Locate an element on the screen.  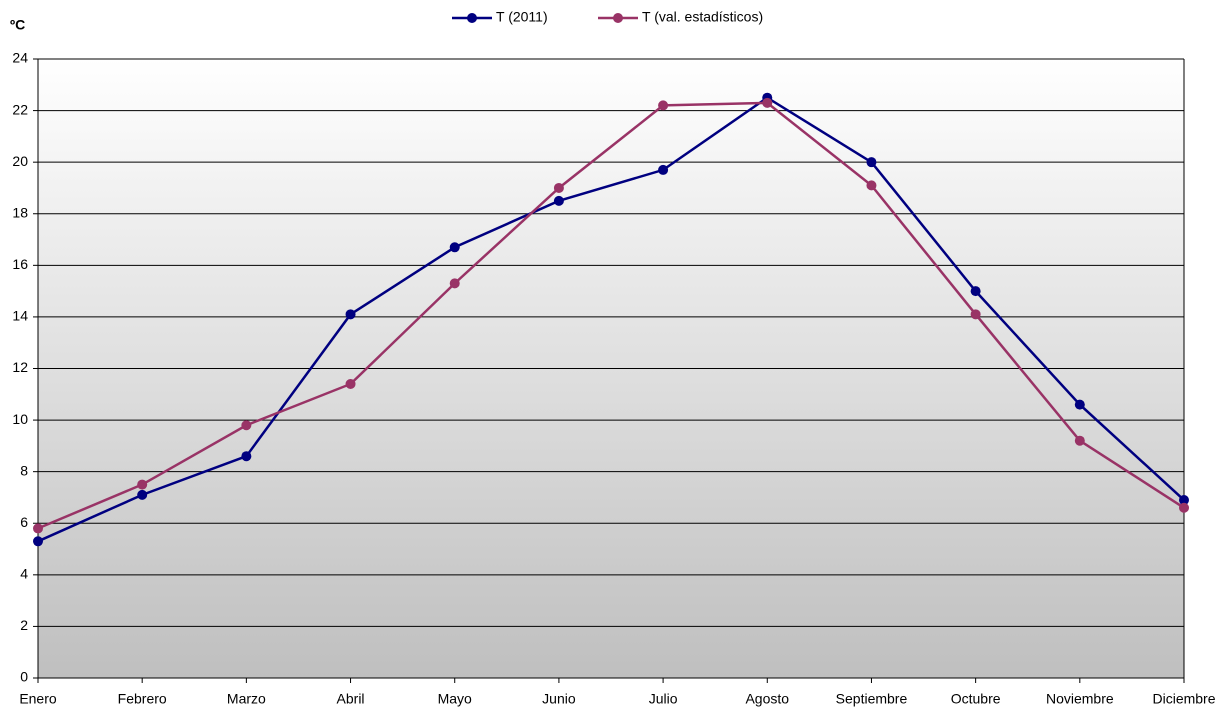
legend-label: T (2011) is located at coordinates (522, 17).